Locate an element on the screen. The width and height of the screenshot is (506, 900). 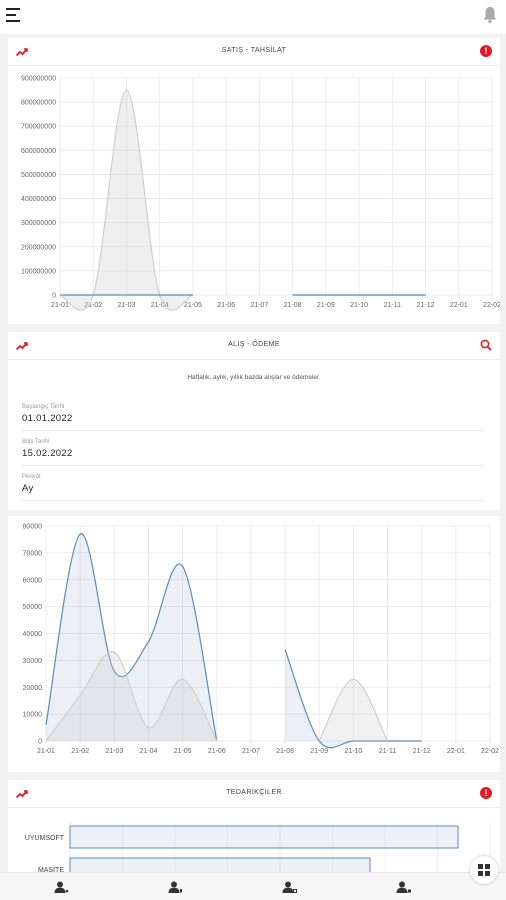
end-date-field: Bitiş Tarihi 15.02.2022 is located at coordinates (47, 449).